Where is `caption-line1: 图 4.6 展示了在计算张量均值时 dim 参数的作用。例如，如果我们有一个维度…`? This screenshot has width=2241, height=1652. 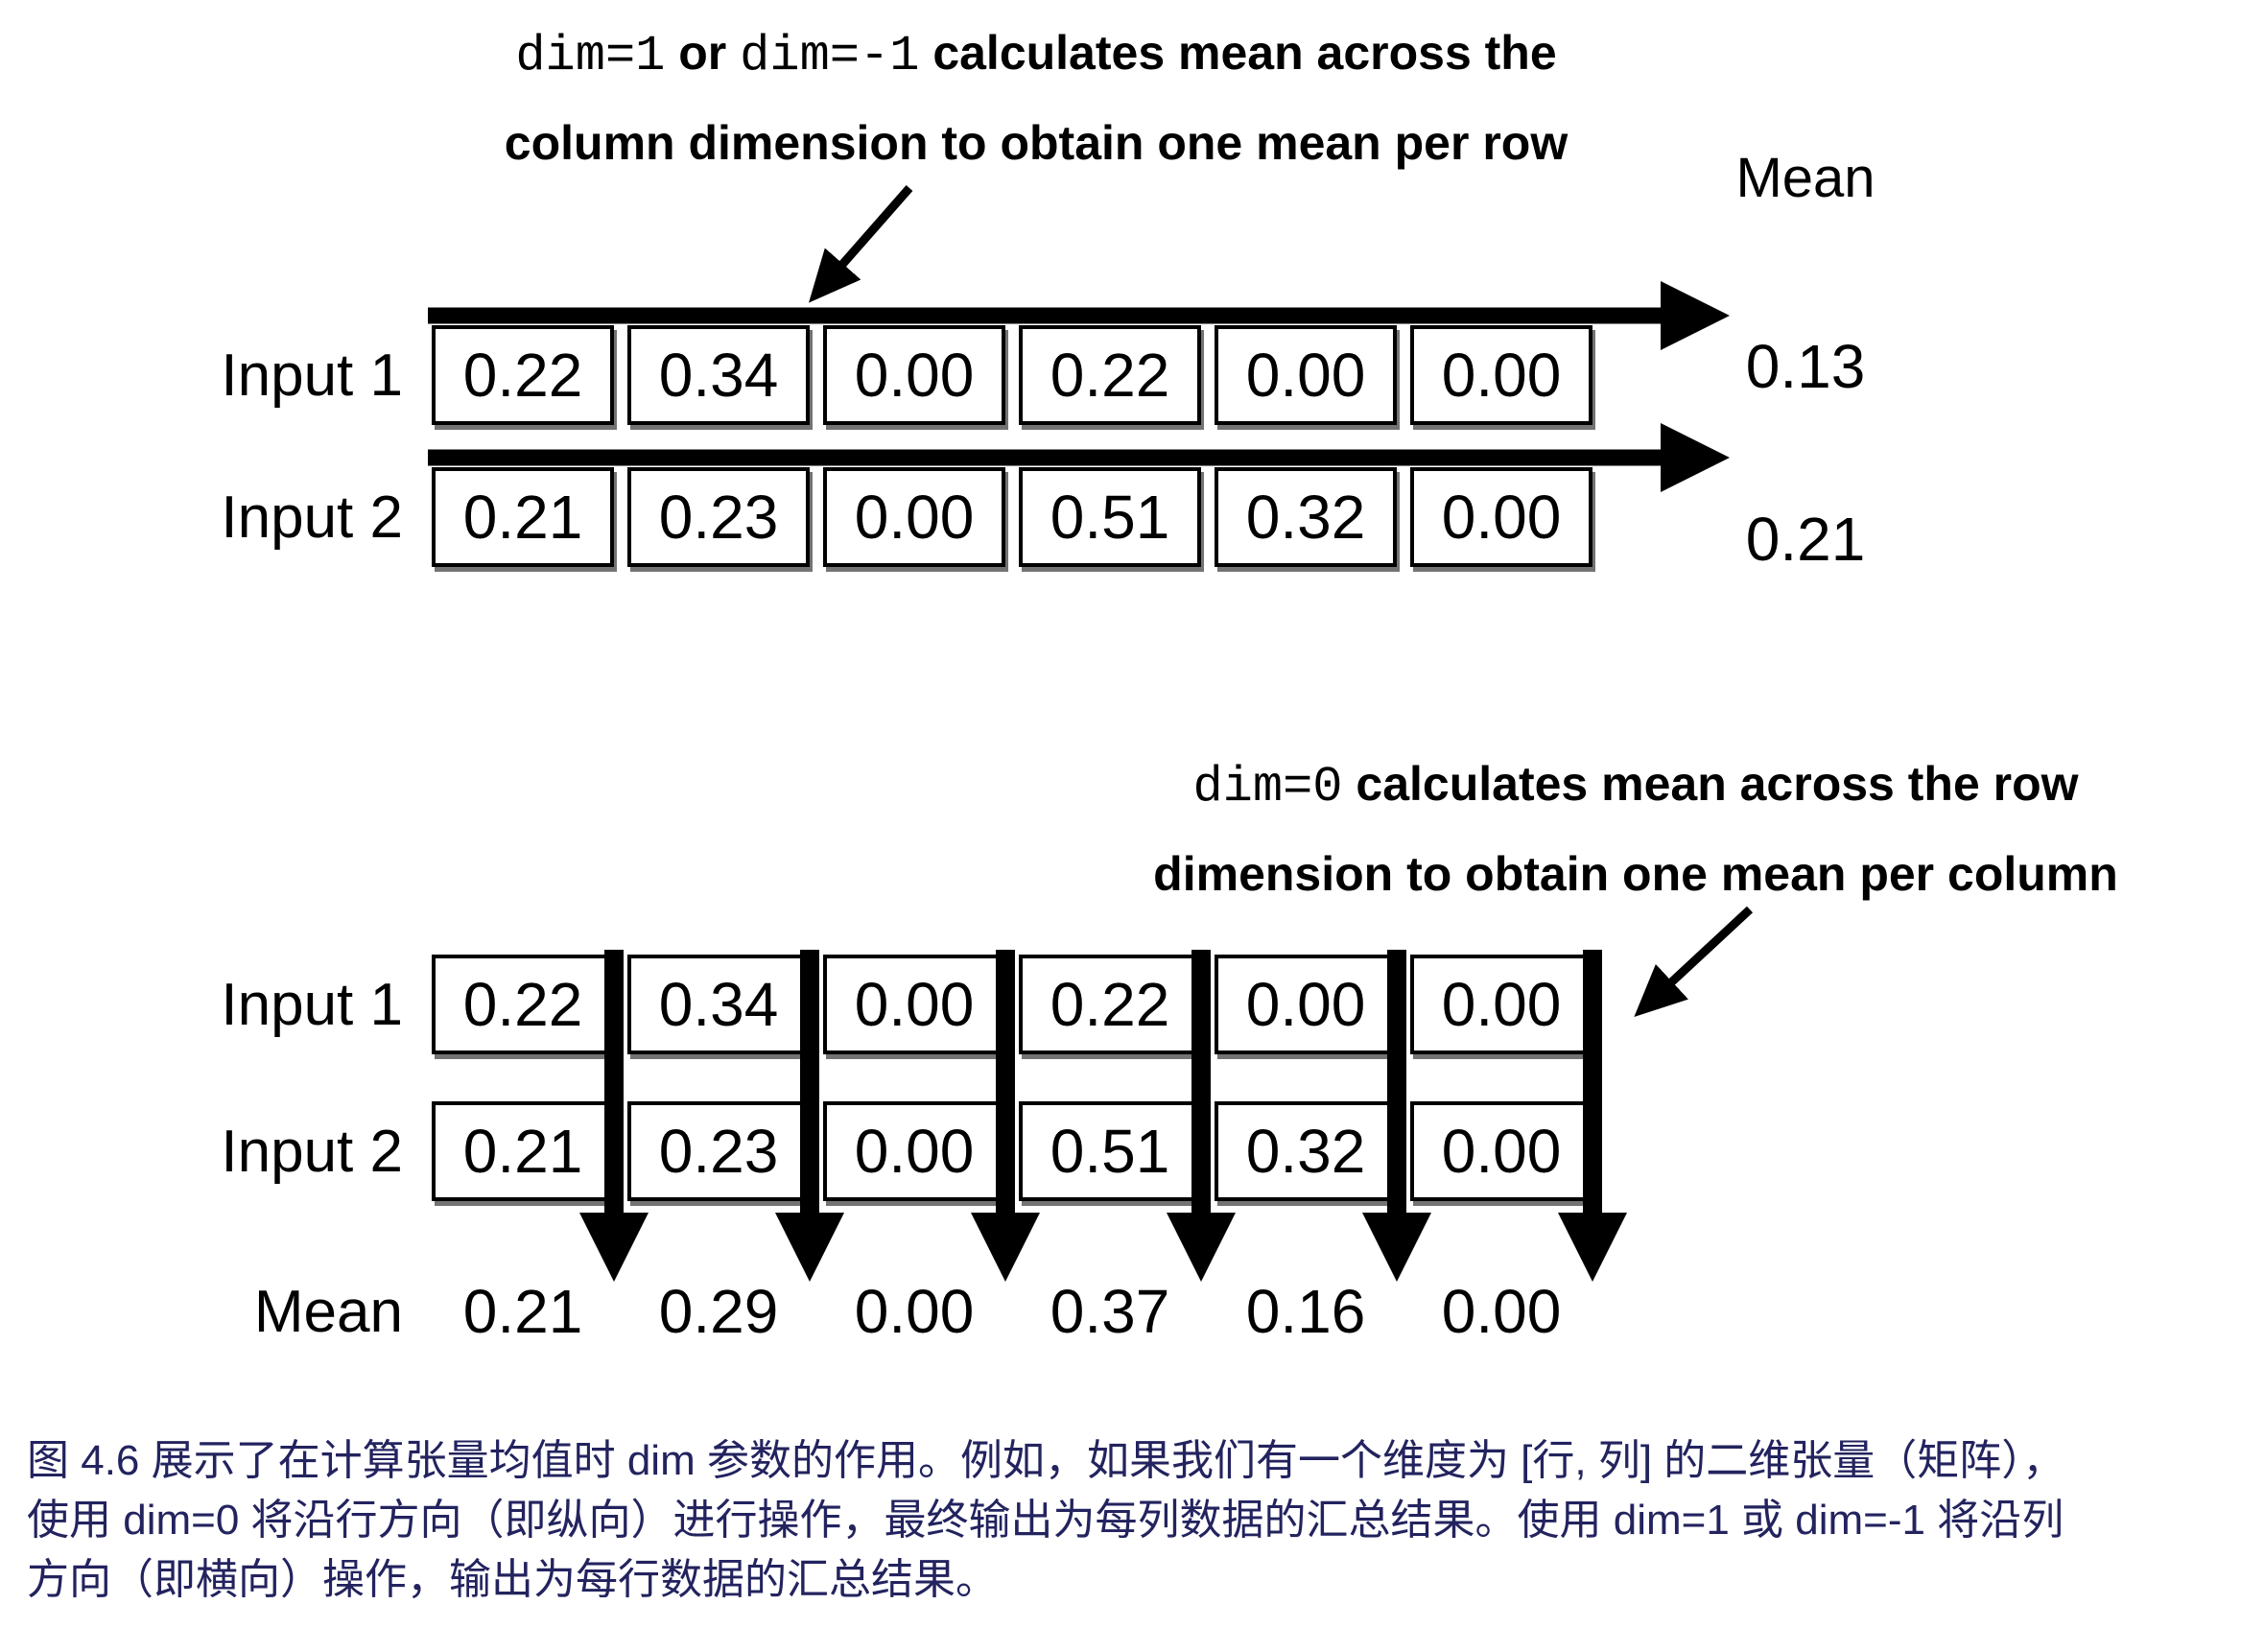
caption-line1: 图 4.6 展示了在计算张量均值时 dim 参数的作用。例如，如果我们有一个维度… is located at coordinates (1046, 1461).